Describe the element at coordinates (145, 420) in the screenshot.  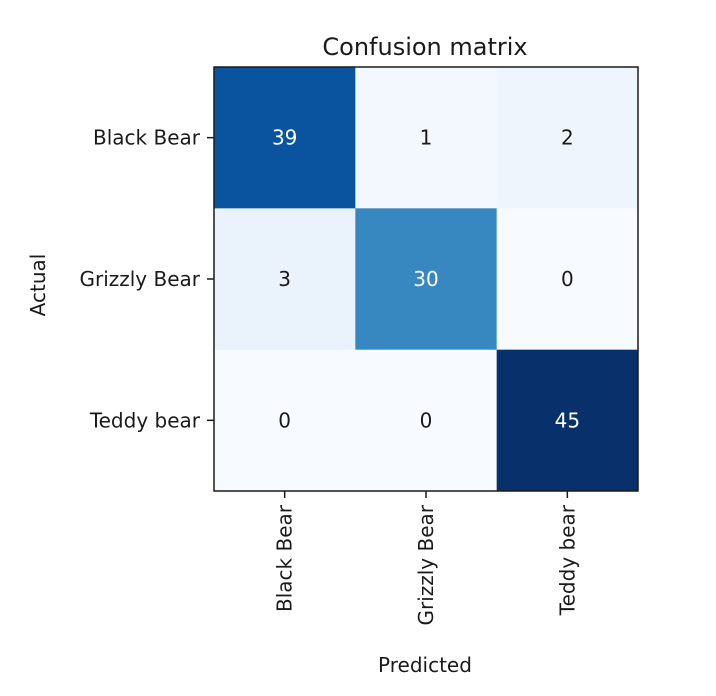
I see `y-tick-label-2: Teddy bear` at that location.